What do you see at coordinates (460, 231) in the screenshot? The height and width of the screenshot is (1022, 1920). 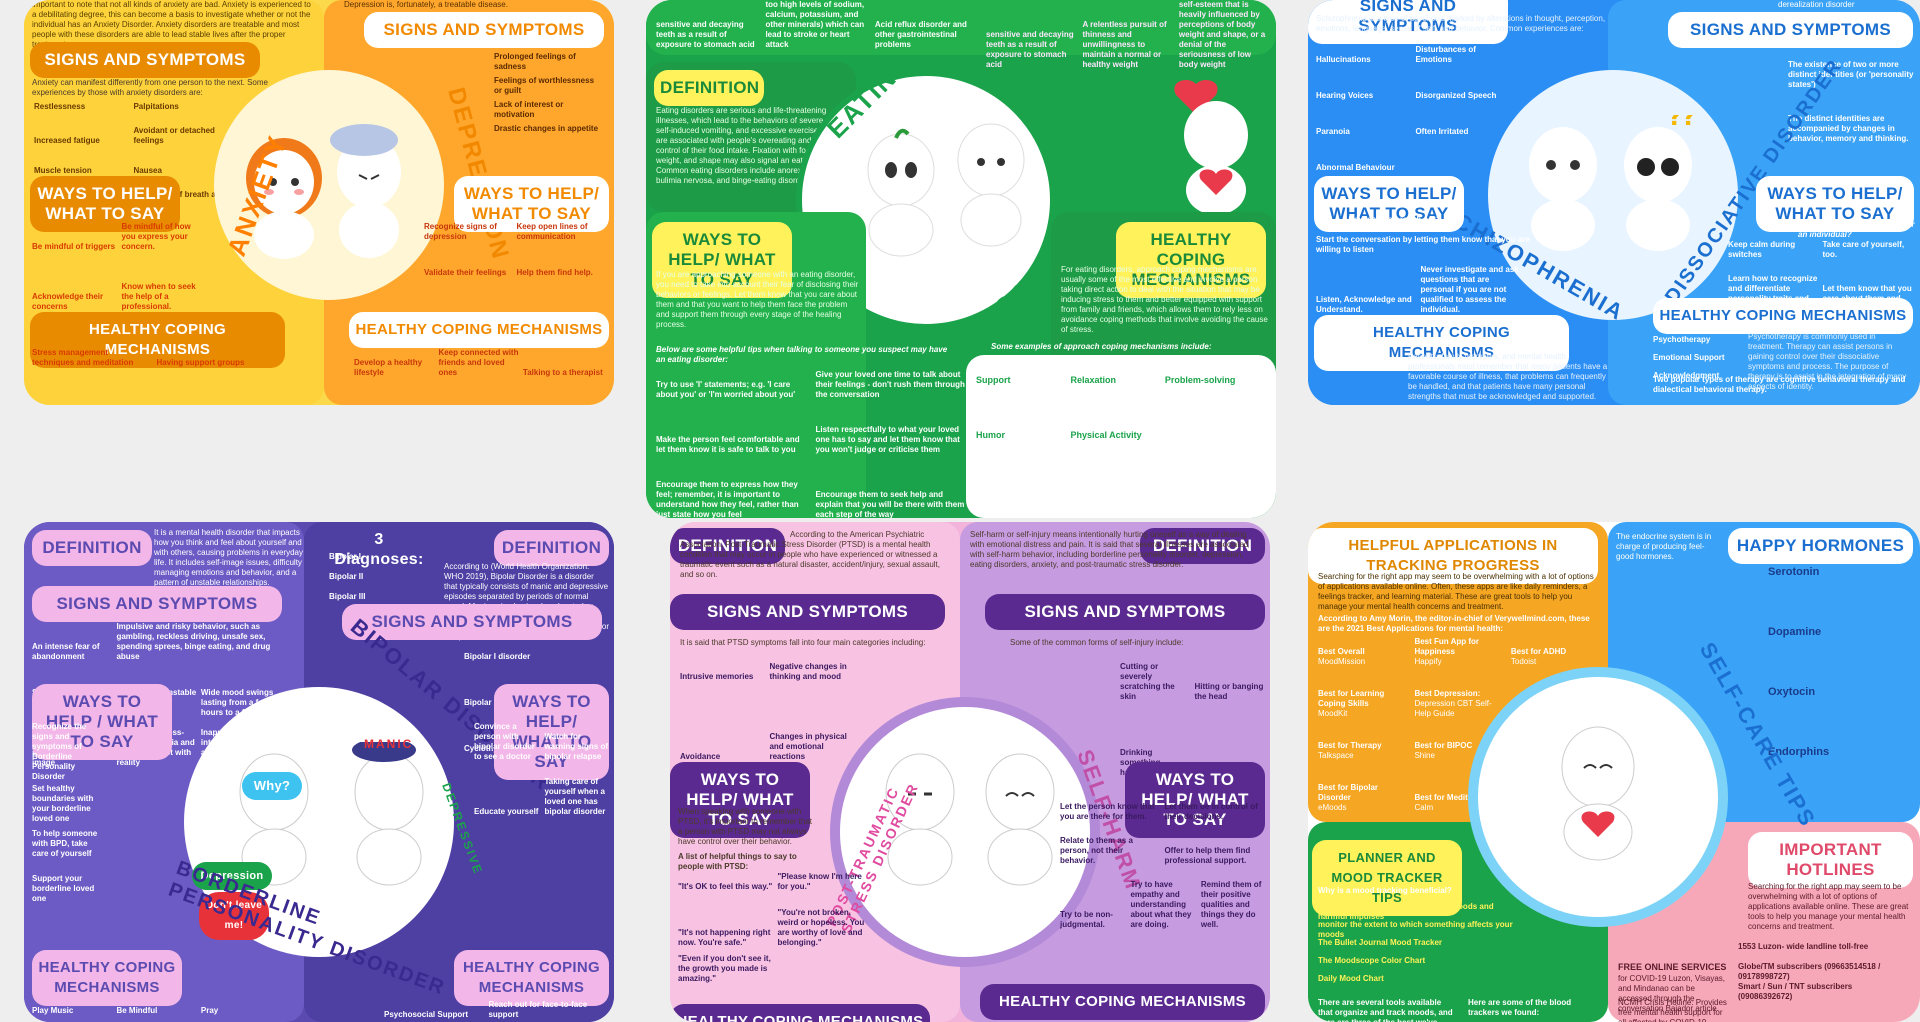 I see `ways-item: Recognize signs of depression` at bounding box center [460, 231].